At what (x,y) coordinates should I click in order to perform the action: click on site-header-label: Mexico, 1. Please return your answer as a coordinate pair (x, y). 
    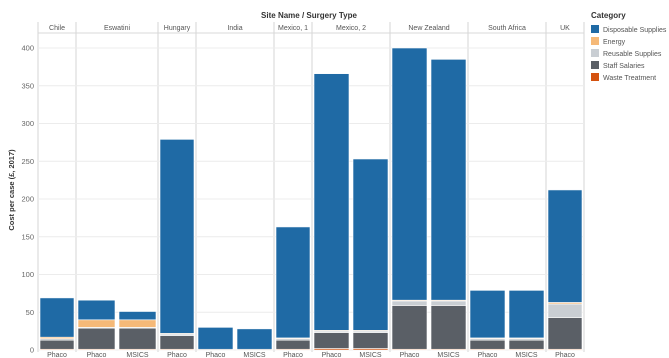
    Looking at the image, I should click on (293, 28).